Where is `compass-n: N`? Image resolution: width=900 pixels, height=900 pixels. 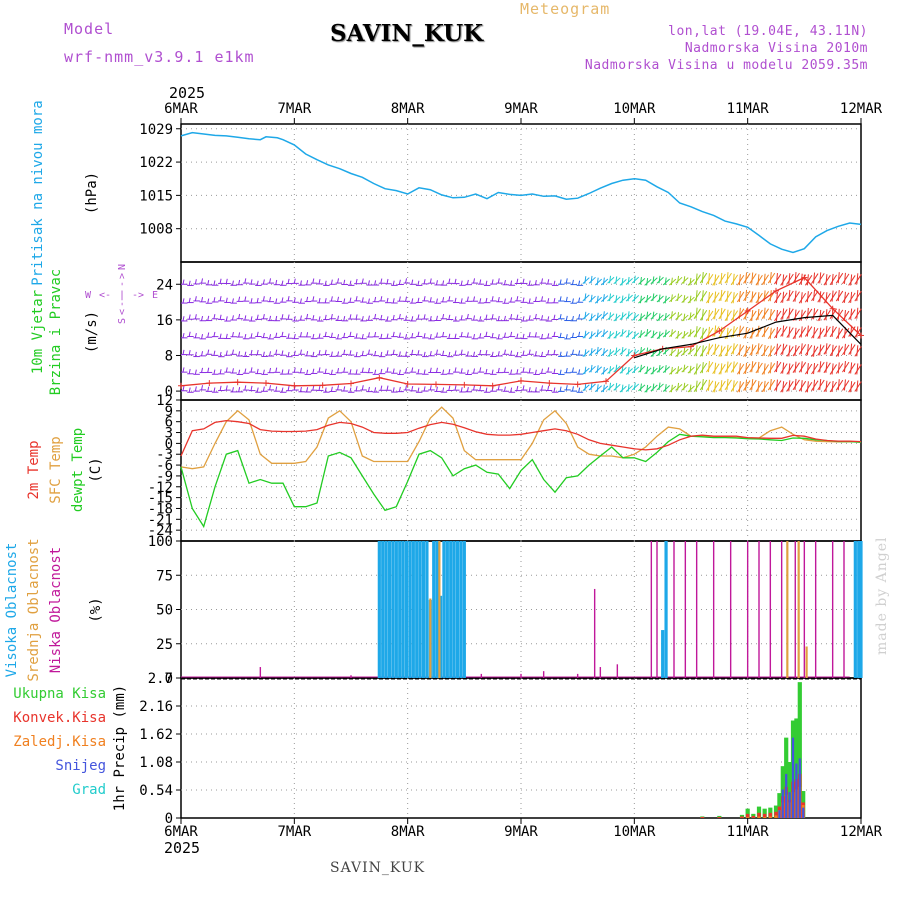 compass-n: N is located at coordinates (122, 267).